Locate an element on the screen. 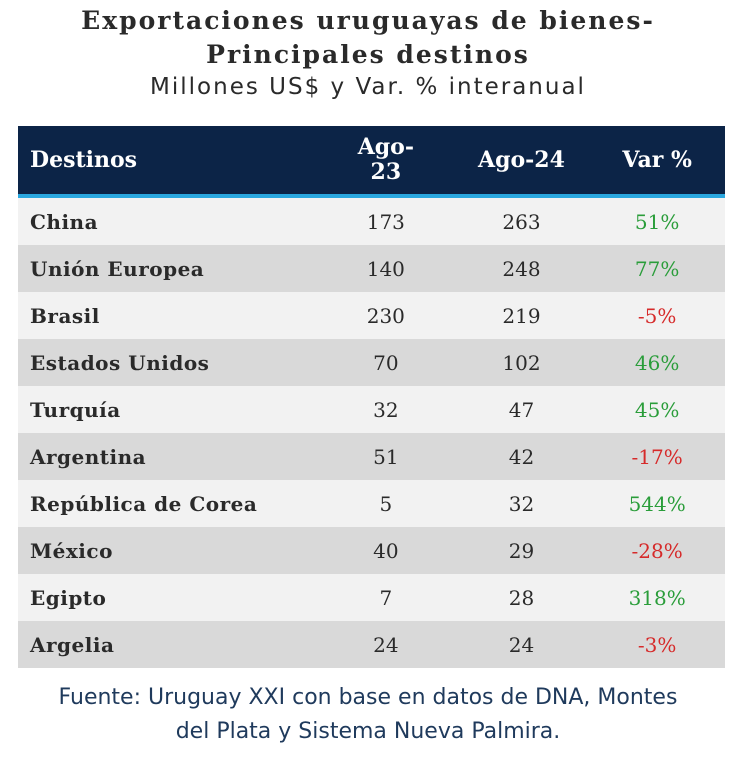 The image size is (736, 761). table-row: Unión Europea 140 248 77% is located at coordinates (371, 268).